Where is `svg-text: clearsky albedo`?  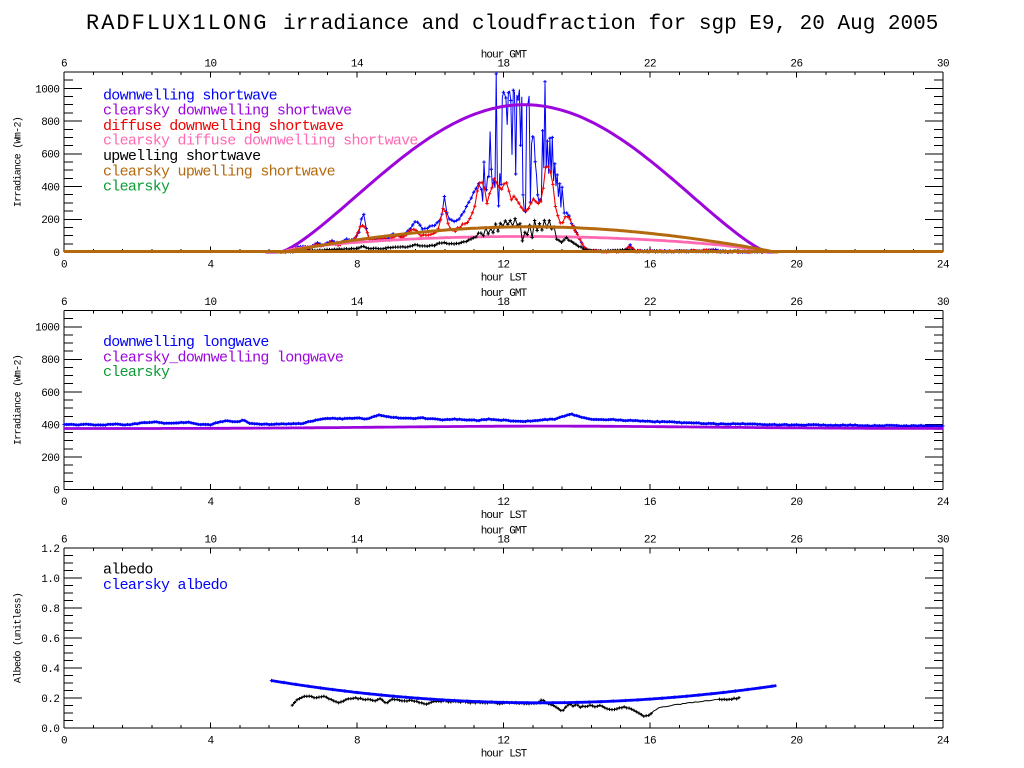
svg-text: clearsky albedo is located at coordinates (165, 585).